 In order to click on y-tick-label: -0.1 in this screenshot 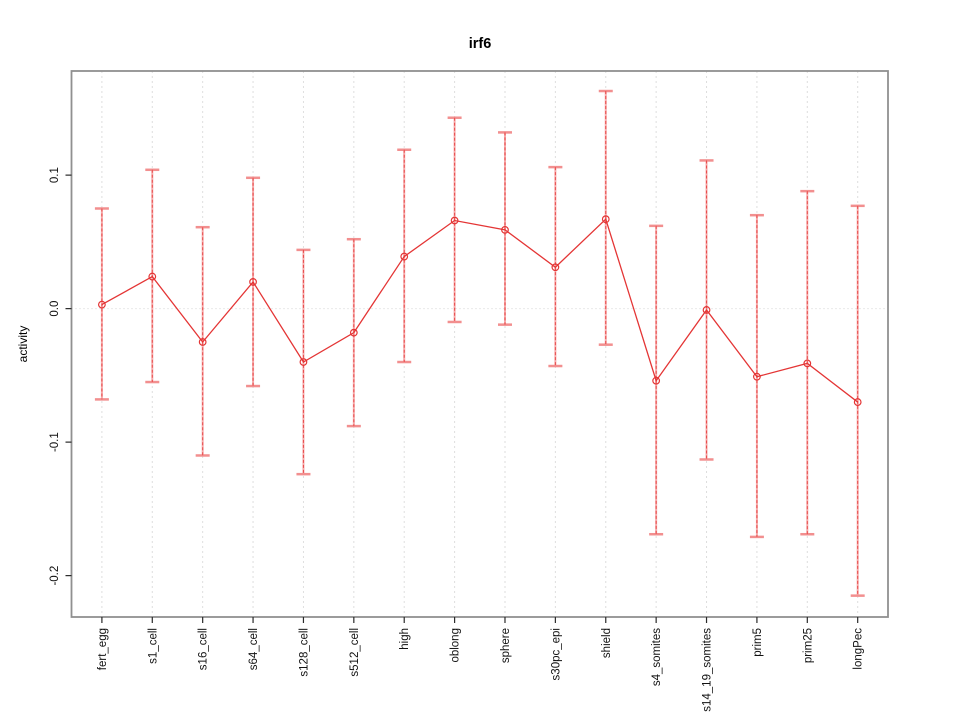, I will do `click(55, 442)`.